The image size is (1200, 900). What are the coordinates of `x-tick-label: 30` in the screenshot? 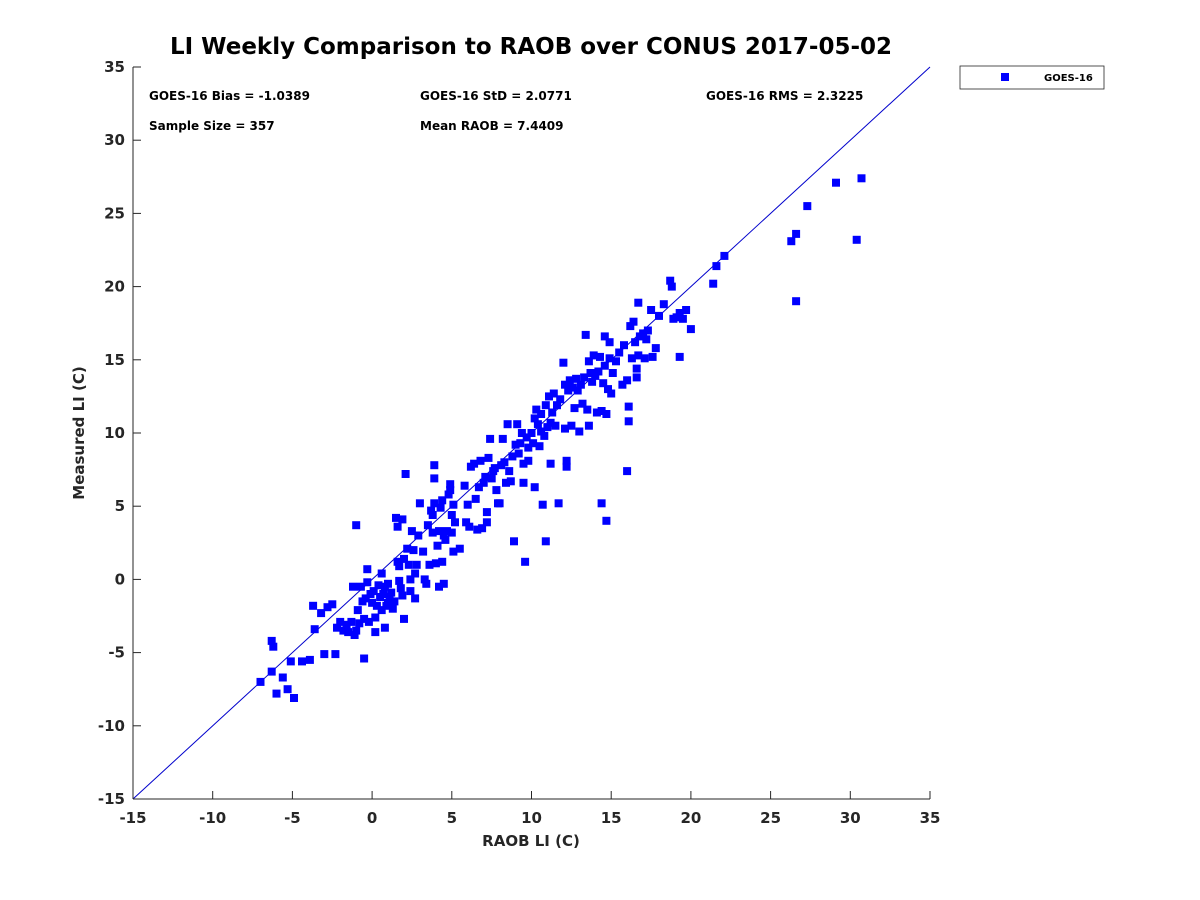 It's located at (850, 818).